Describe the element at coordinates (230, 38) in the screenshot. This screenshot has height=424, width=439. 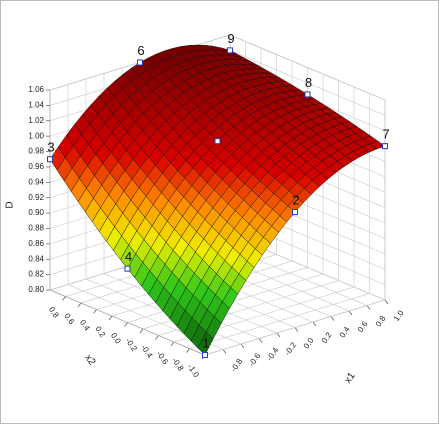
I see `point-label: 9` at that location.